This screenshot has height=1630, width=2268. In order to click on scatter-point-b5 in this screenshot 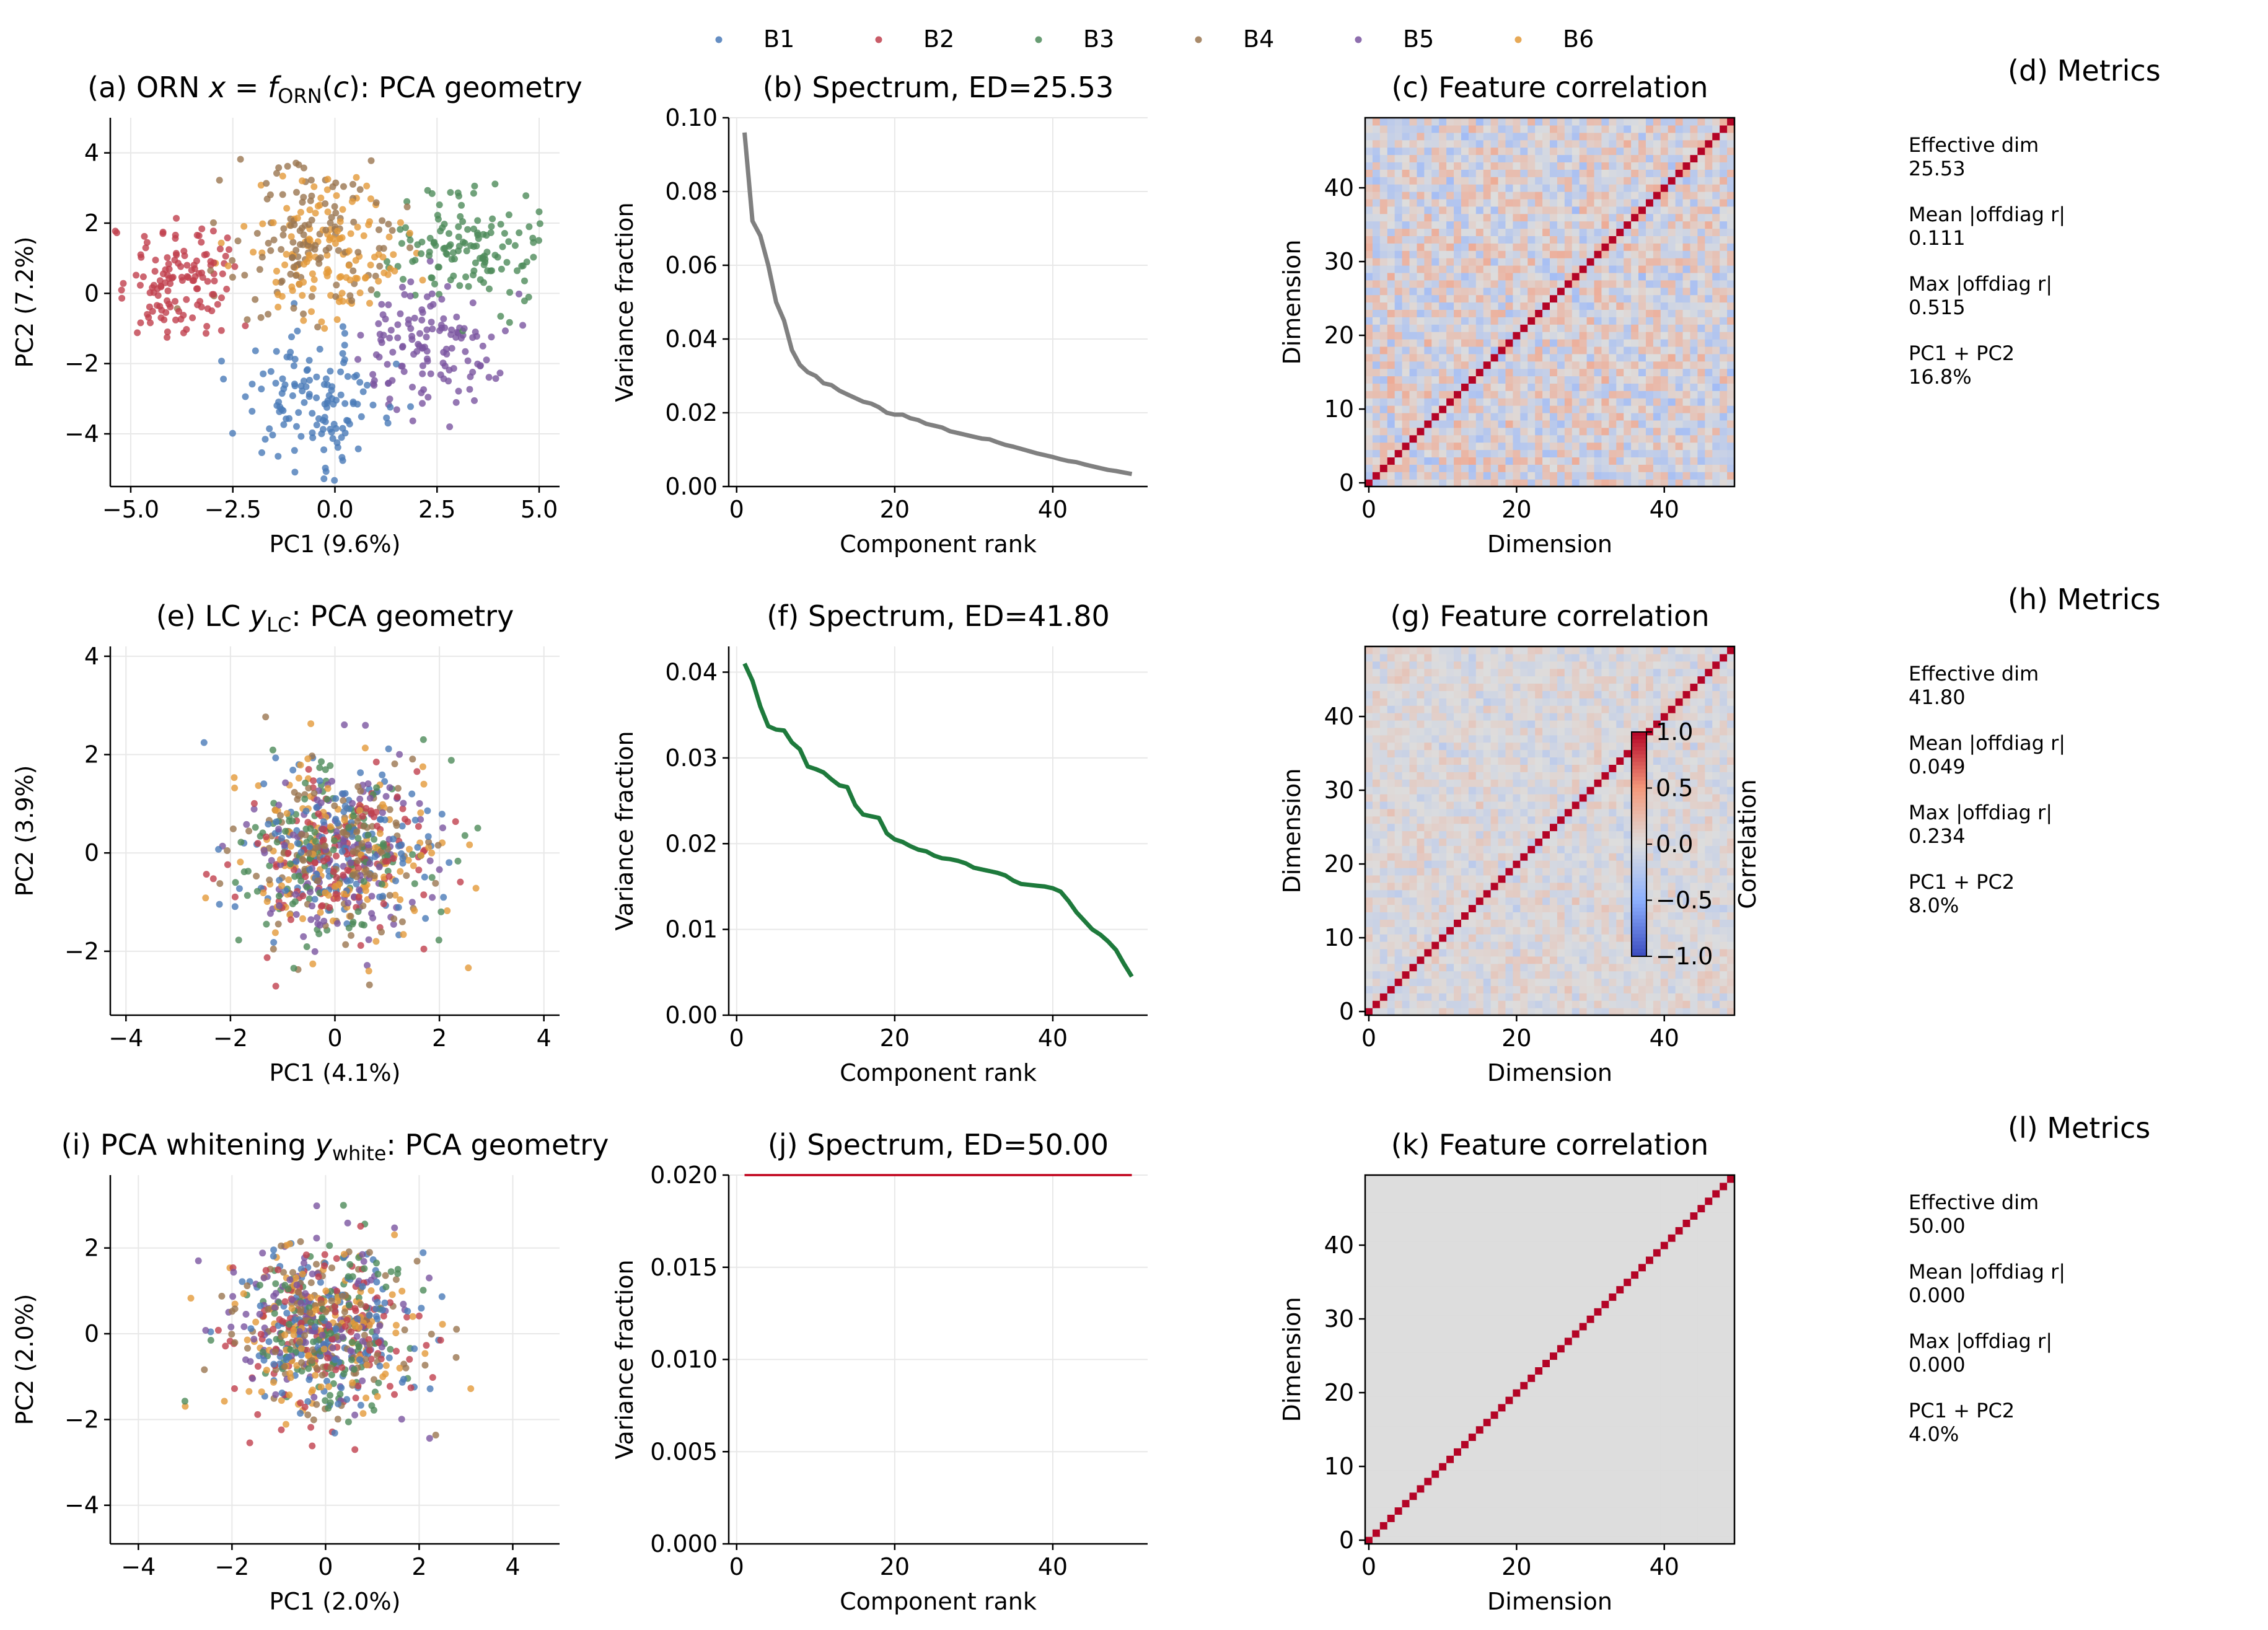, I will do `click(303, 936)`.